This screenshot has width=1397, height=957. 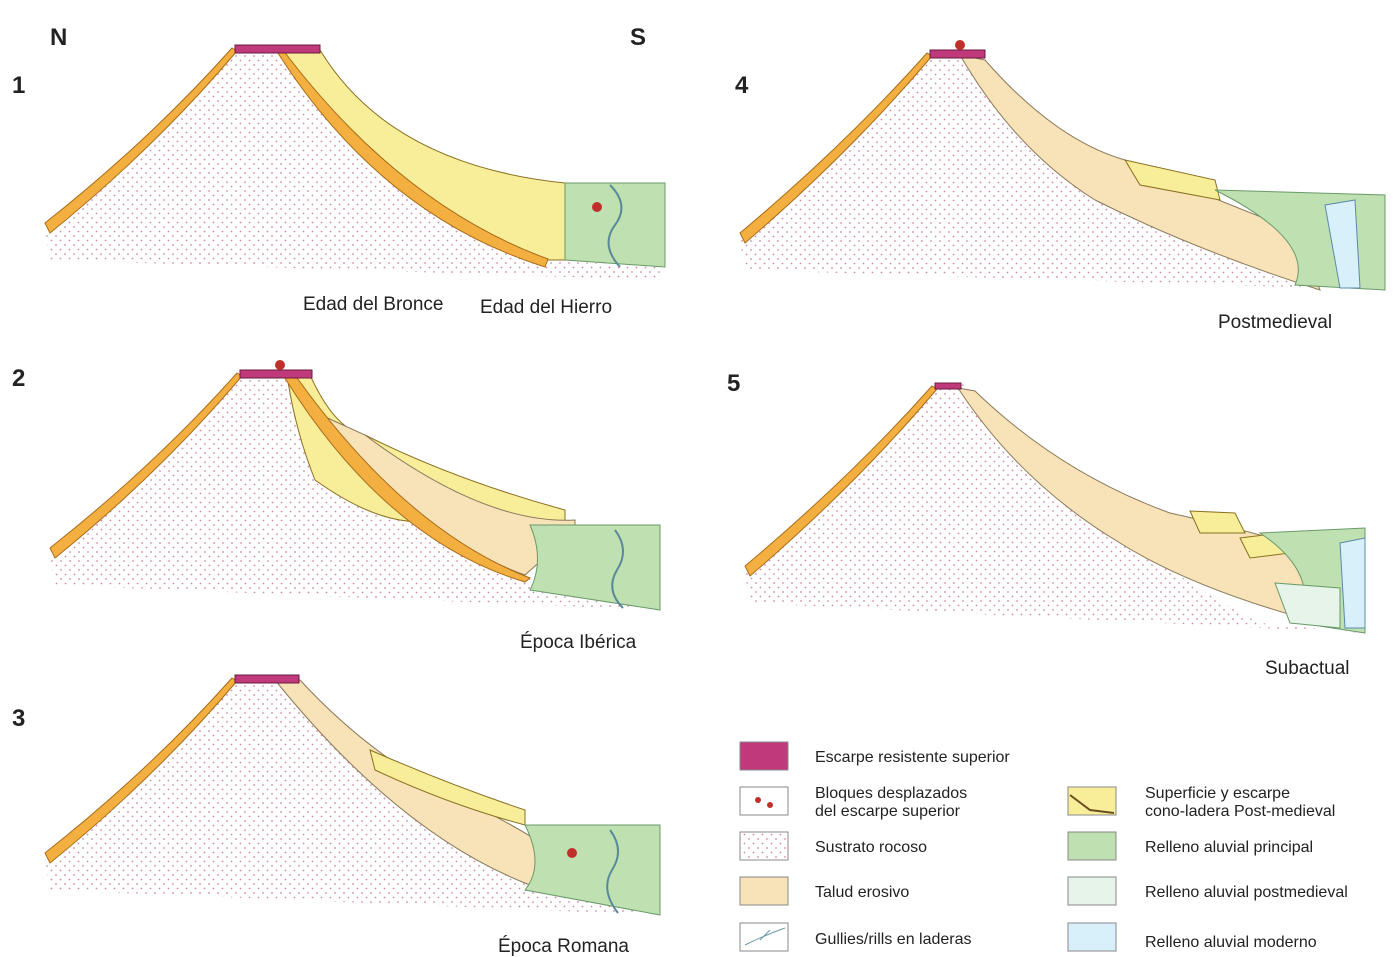 What do you see at coordinates (355, 485) in the screenshot?
I see `panel-2-drawing` at bounding box center [355, 485].